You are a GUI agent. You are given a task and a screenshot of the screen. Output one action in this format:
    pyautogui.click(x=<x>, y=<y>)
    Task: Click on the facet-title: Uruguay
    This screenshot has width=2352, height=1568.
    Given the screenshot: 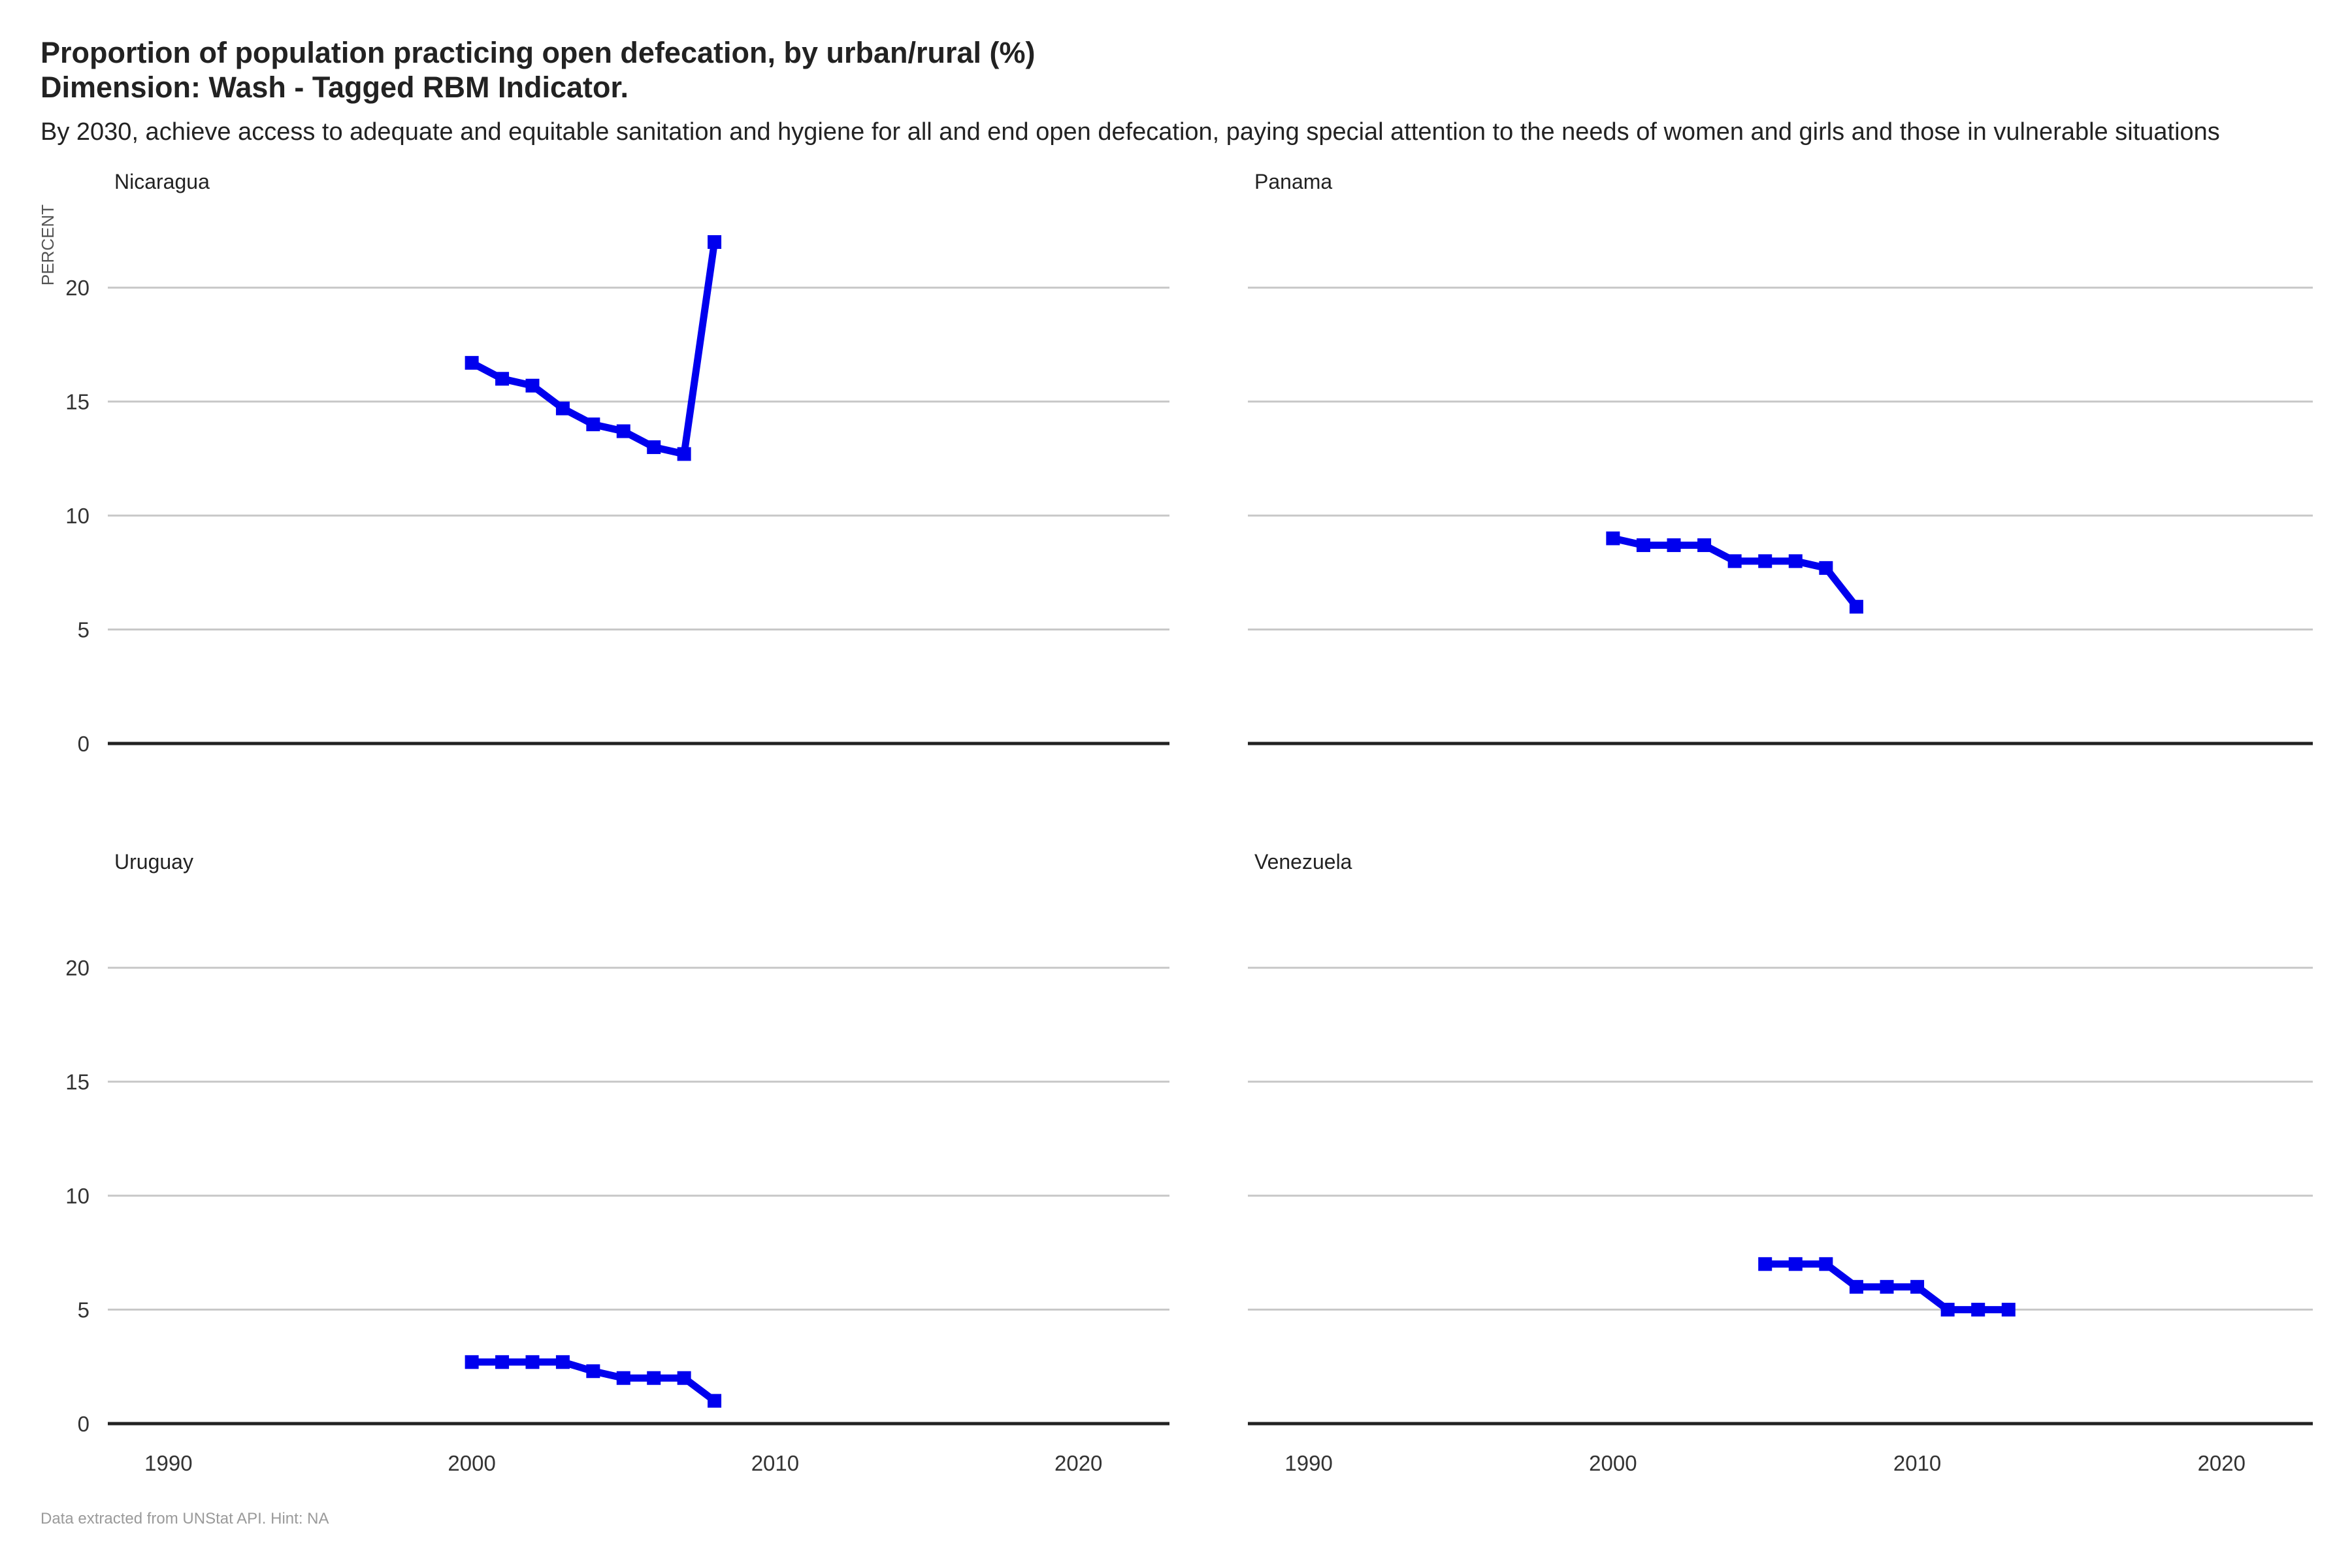 What is the action you would take?
    pyautogui.click(x=153, y=862)
    